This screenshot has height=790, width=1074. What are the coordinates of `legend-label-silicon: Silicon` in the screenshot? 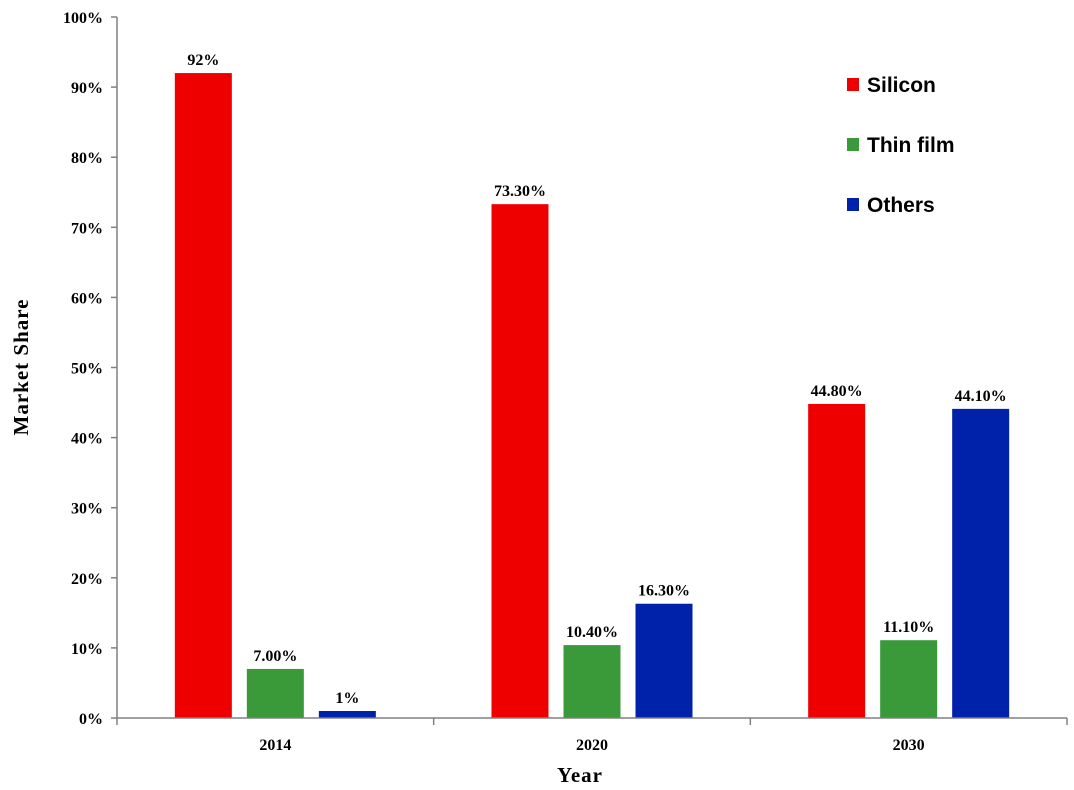 It's located at (901, 85).